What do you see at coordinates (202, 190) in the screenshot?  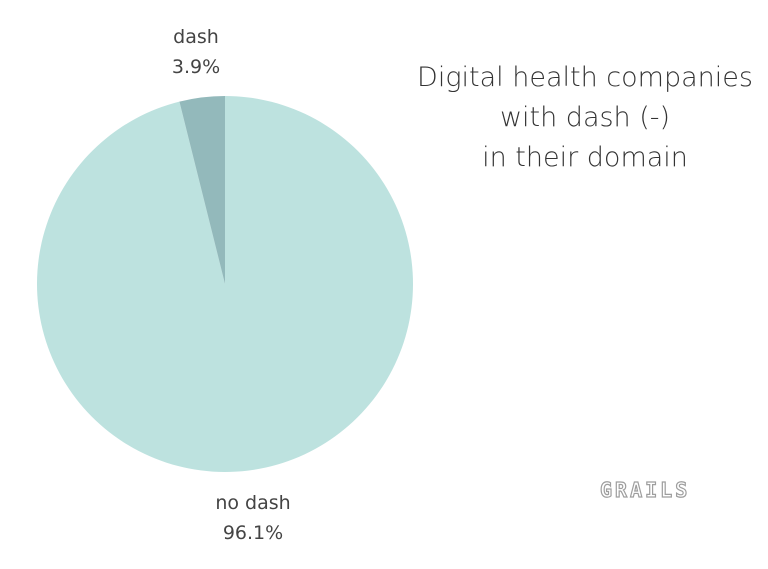 I see `pie-slice-dash` at bounding box center [202, 190].